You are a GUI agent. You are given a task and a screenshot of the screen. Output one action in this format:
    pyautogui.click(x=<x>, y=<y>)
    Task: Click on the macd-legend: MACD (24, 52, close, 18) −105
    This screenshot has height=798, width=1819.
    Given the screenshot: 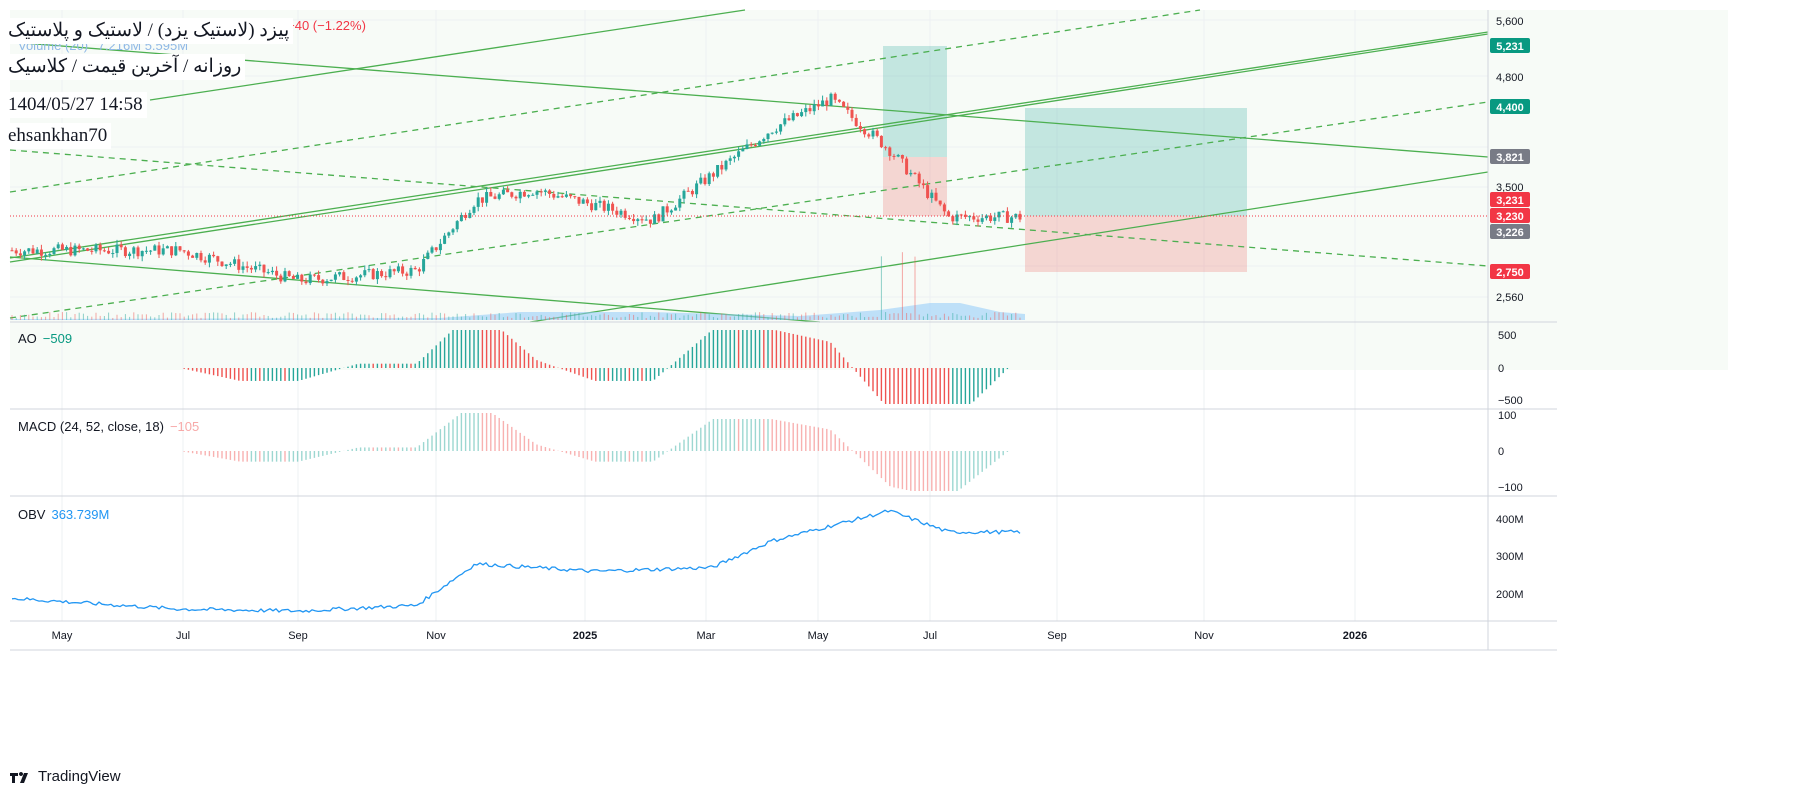 What is the action you would take?
    pyautogui.click(x=108, y=426)
    